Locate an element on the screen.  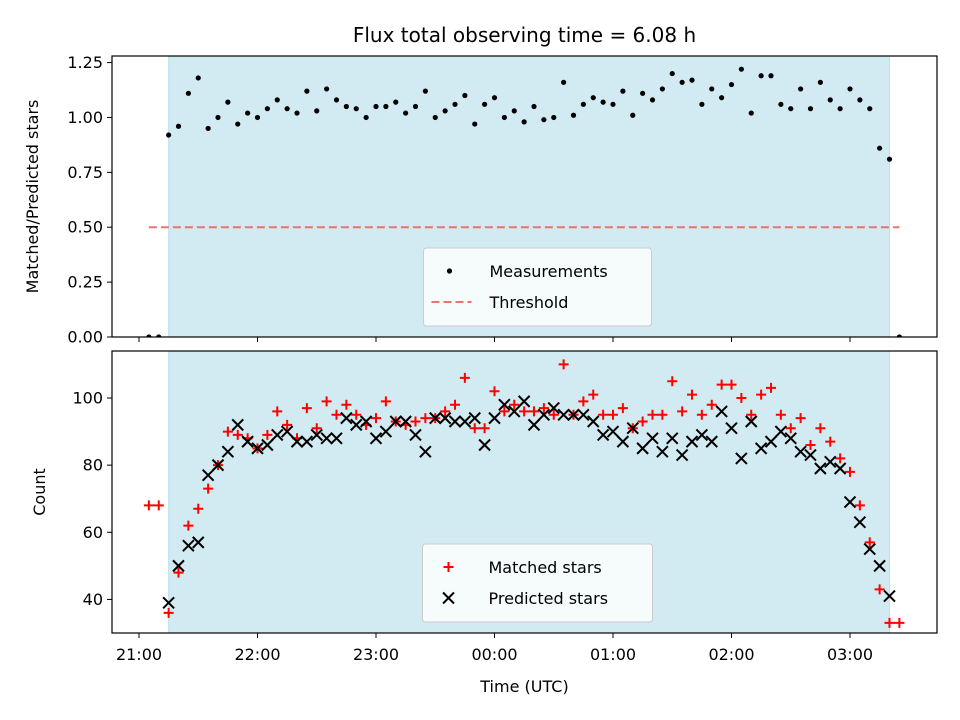
top-legend: Measurements Threshold is located at coordinates (537, 287).